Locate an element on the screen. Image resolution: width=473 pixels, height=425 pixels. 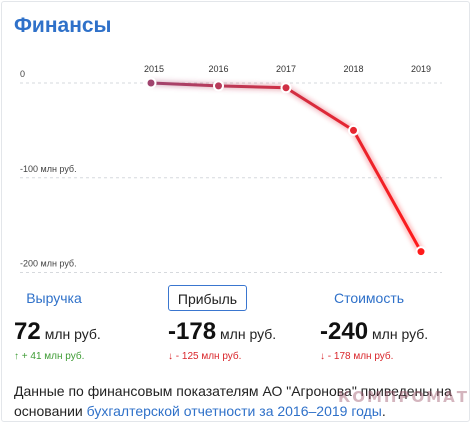
x-tick-label: 2015 is located at coordinates (154, 69).